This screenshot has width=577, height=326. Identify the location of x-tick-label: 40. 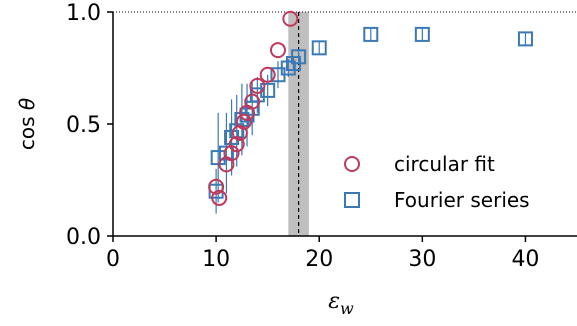
(525, 259).